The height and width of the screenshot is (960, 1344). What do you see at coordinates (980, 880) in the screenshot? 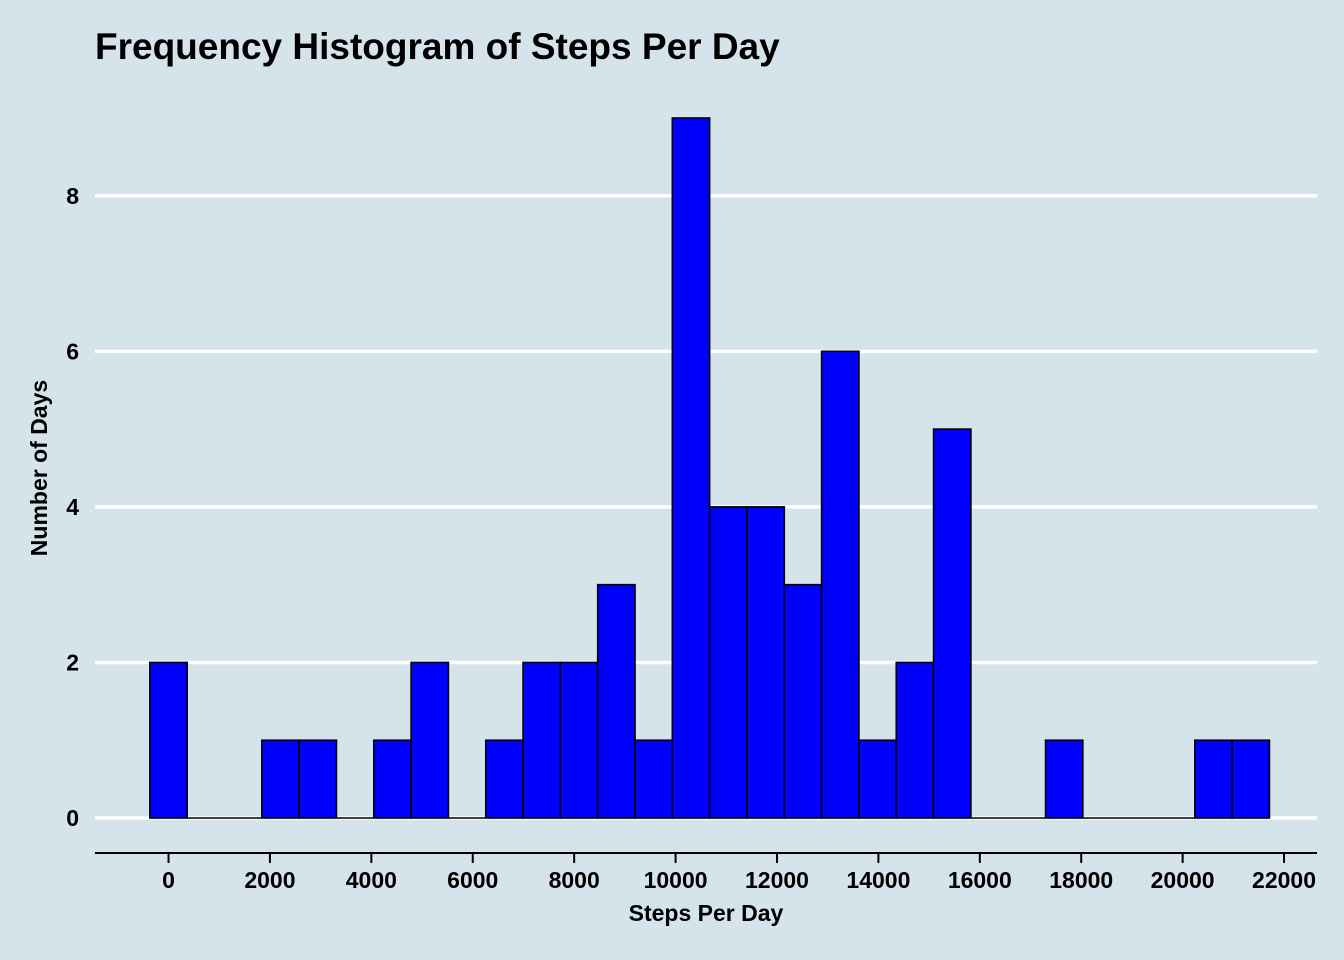
I see `x-tick-label: 16000` at bounding box center [980, 880].